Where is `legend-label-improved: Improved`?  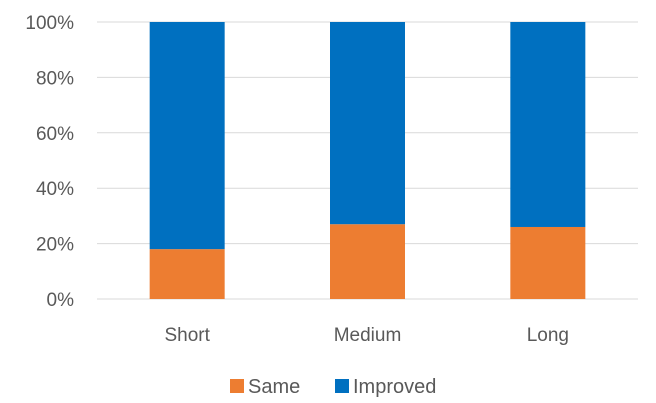 legend-label-improved: Improved is located at coordinates (394, 387).